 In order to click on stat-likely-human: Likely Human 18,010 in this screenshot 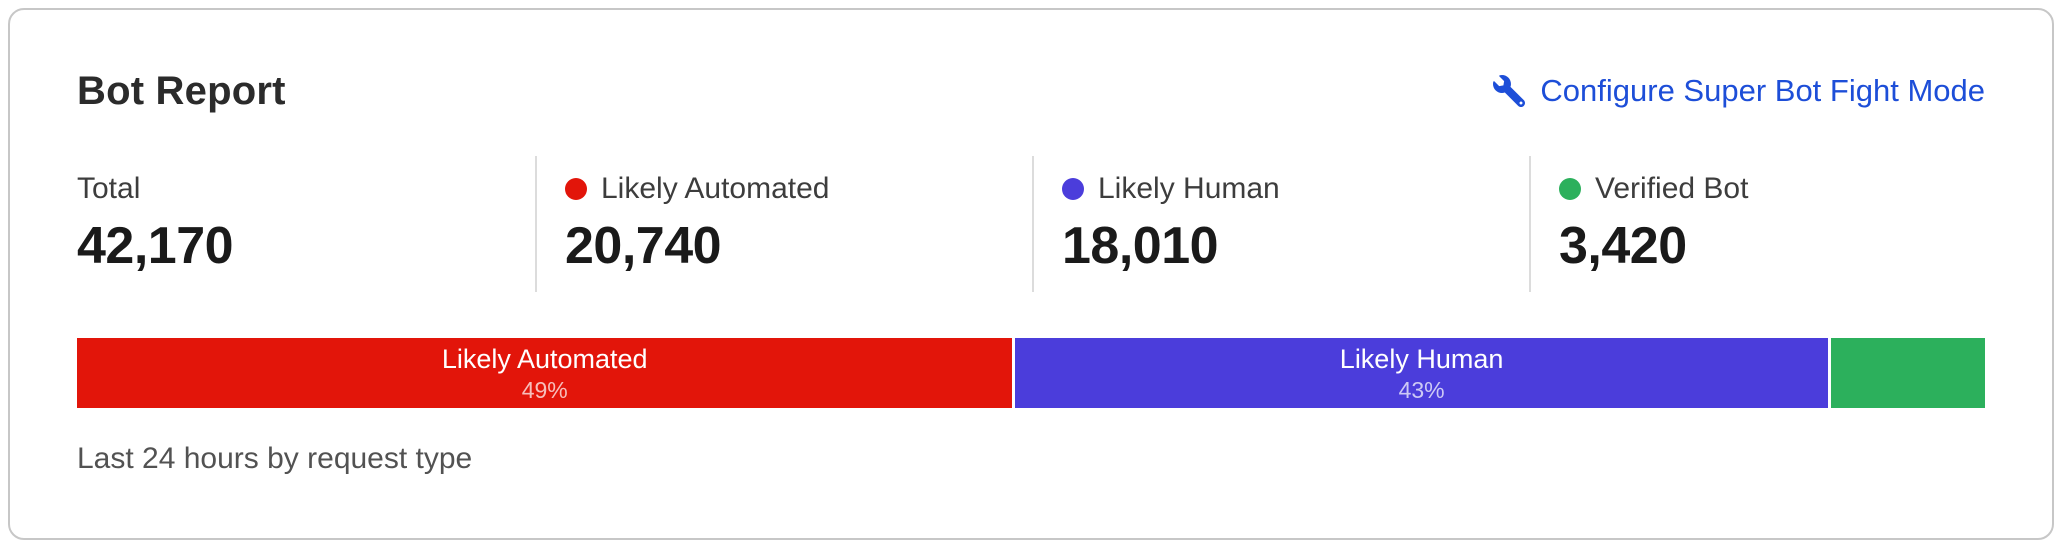, I will do `click(1280, 224)`.